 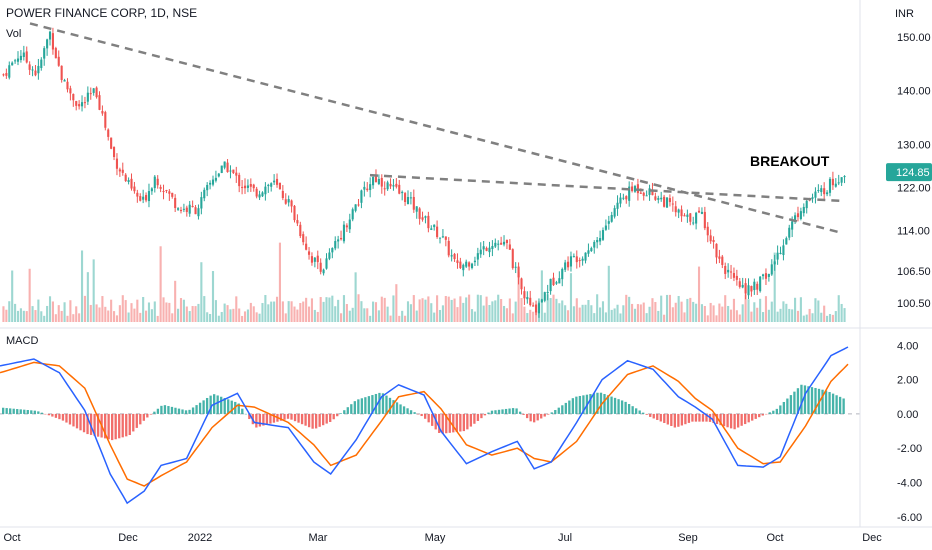 I want to click on time-tick-label: Oct, so click(x=11, y=538).